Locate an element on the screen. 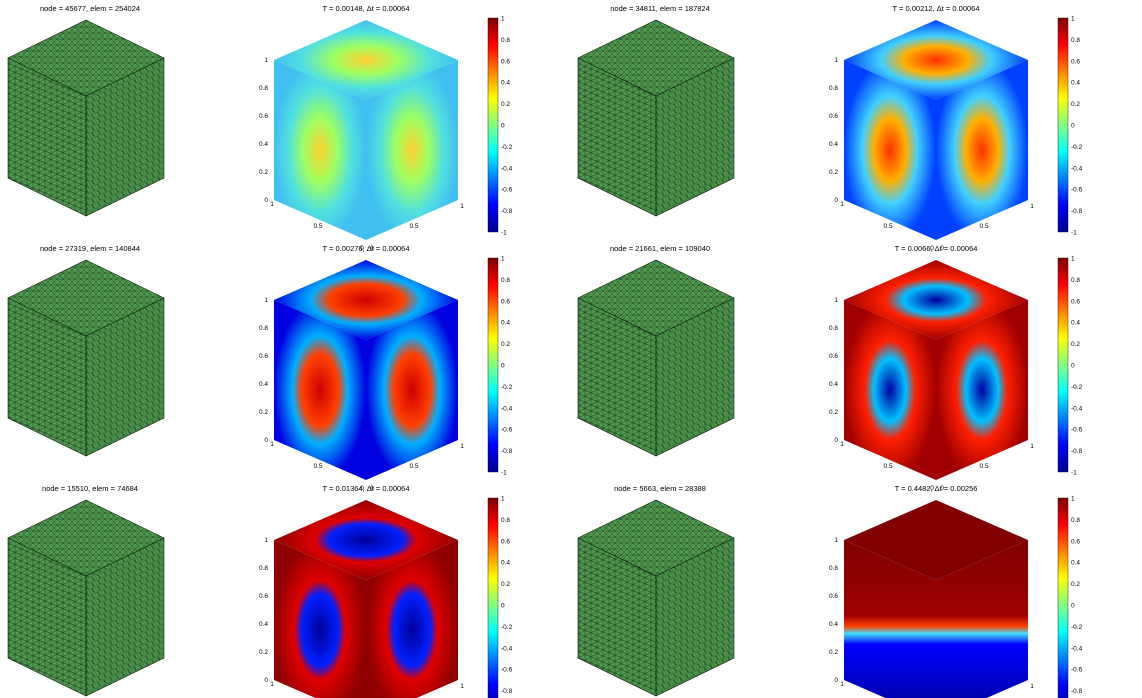  mesh-panel-title: node = 21661, elem = 109040 is located at coordinates (660, 248).